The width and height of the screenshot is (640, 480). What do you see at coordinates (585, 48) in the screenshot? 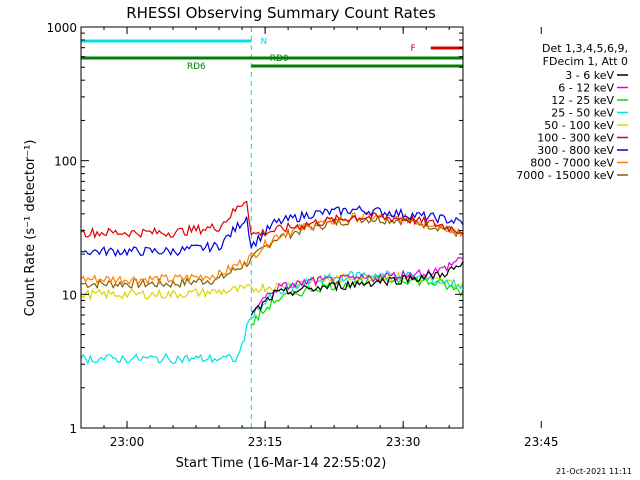
I see `legend-header-line: Det 1,3,4,5,6,9,` at bounding box center [585, 48].